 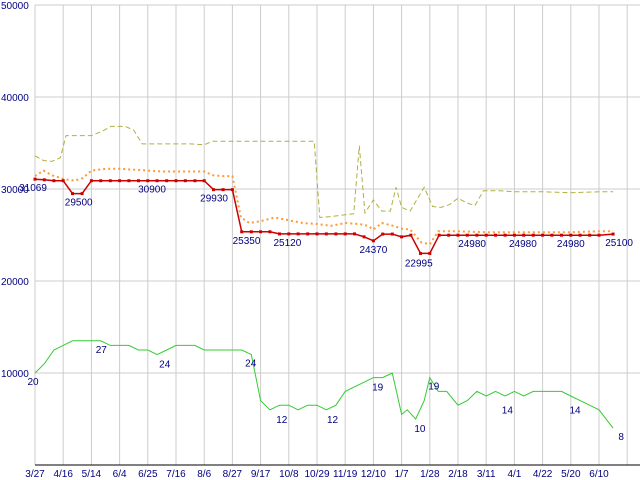 What do you see at coordinates (486, 474) in the screenshot?
I see `x-tick-label: 3/11` at bounding box center [486, 474].